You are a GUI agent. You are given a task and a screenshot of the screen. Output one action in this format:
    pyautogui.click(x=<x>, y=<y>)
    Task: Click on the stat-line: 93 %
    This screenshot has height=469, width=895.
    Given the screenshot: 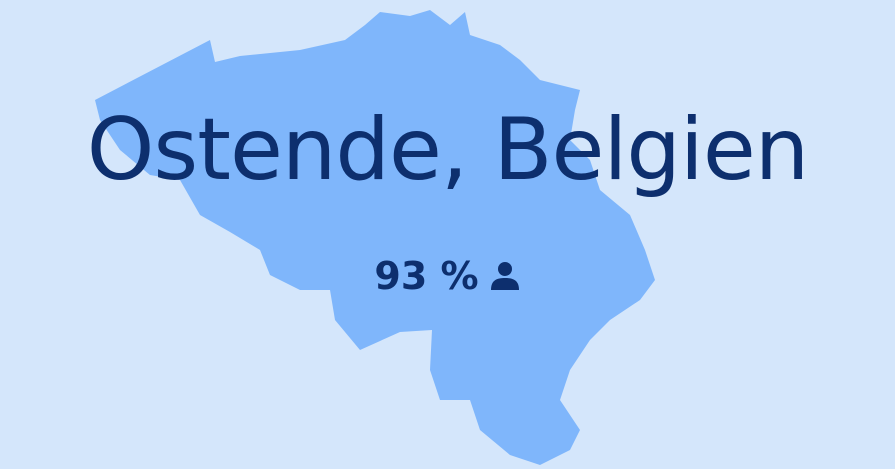 What is the action you would take?
    pyautogui.click(x=447, y=276)
    